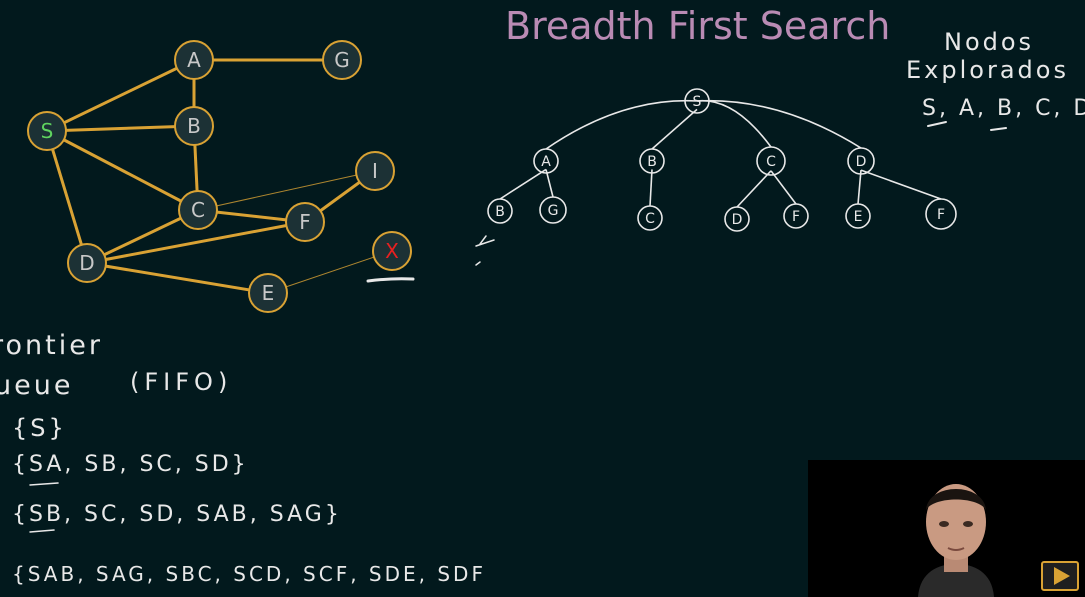 The width and height of the screenshot is (1085, 597). I want to click on frontier-heading-line2: ueue, so click(37, 385).